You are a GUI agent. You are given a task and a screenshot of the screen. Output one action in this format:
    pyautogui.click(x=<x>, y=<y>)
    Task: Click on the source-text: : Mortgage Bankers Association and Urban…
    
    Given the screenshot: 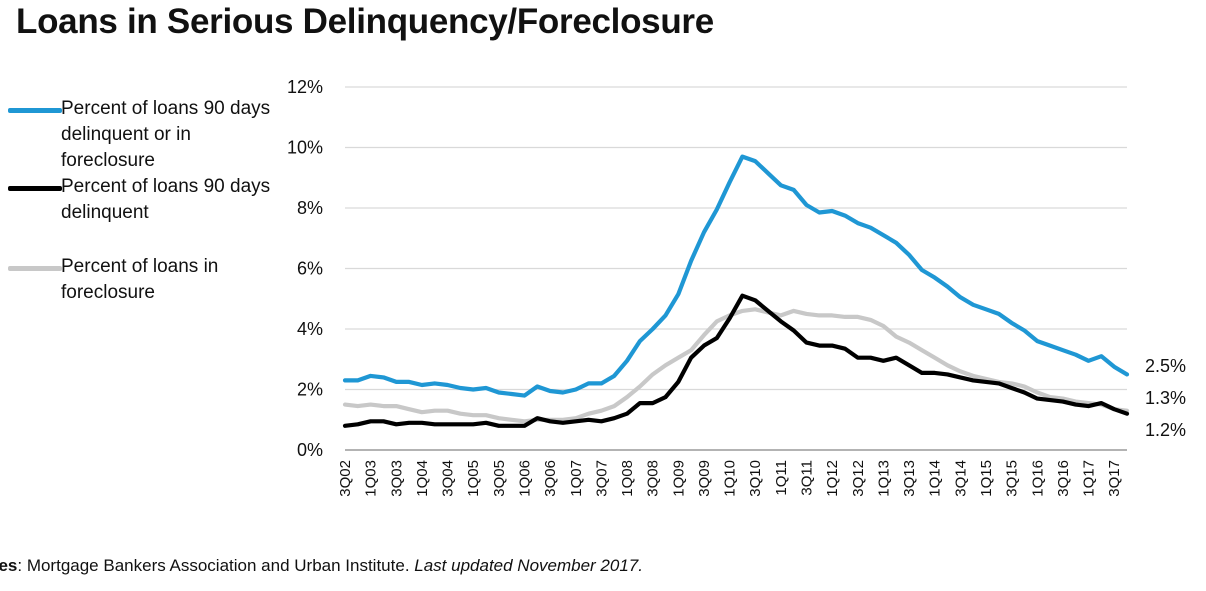 What is the action you would take?
    pyautogui.click(x=216, y=565)
    